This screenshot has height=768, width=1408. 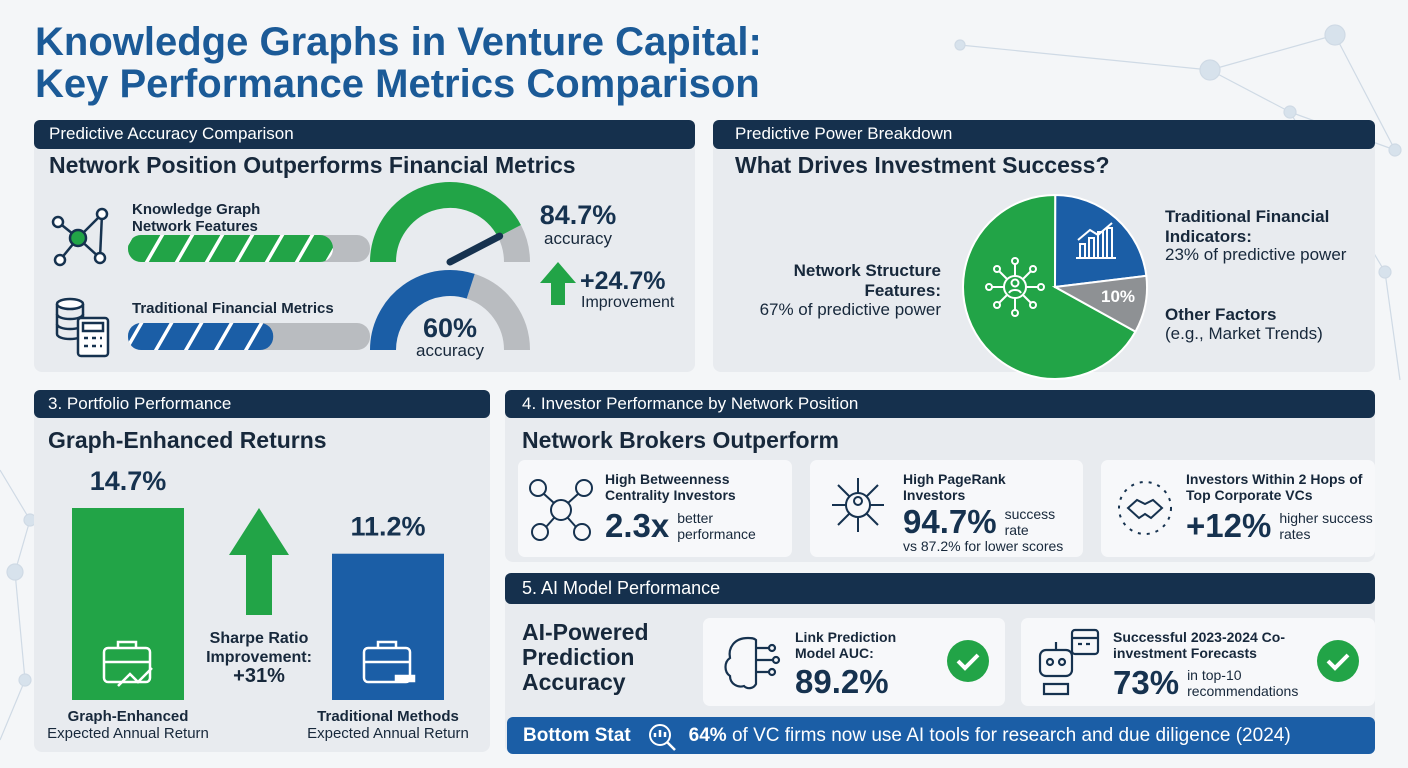 What do you see at coordinates (623, 281) in the screenshot?
I see `improvement-value: +24.7%` at bounding box center [623, 281].